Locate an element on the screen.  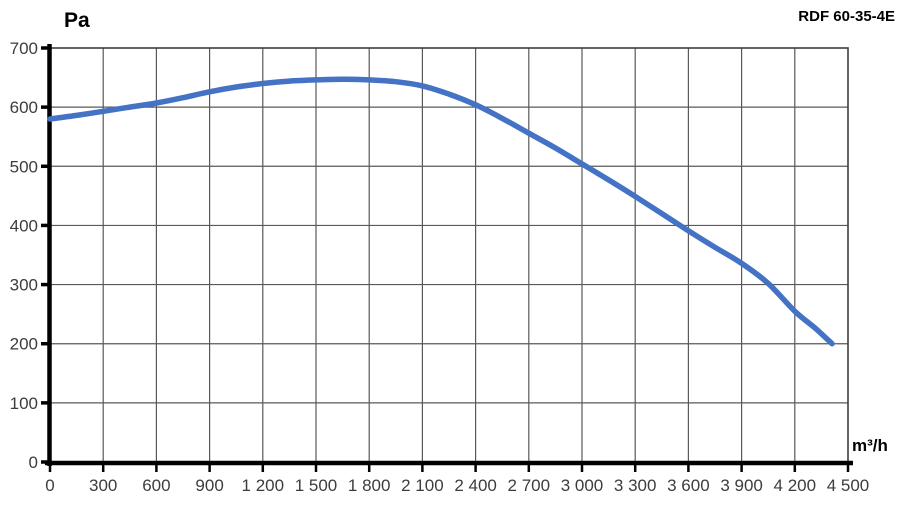
y-tick-label: 400 is located at coordinates (24, 225).